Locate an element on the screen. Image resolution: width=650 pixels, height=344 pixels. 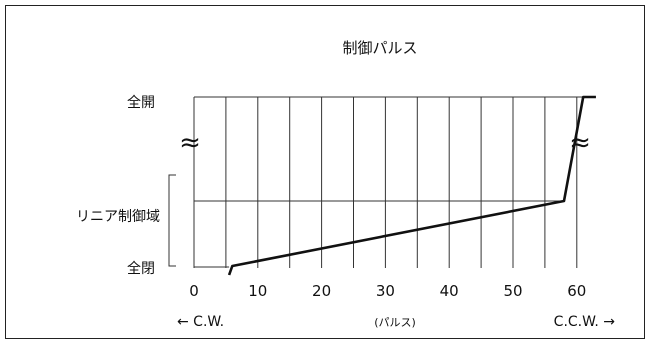
direction-ccw: C.C.W. → is located at coordinates (585, 322).